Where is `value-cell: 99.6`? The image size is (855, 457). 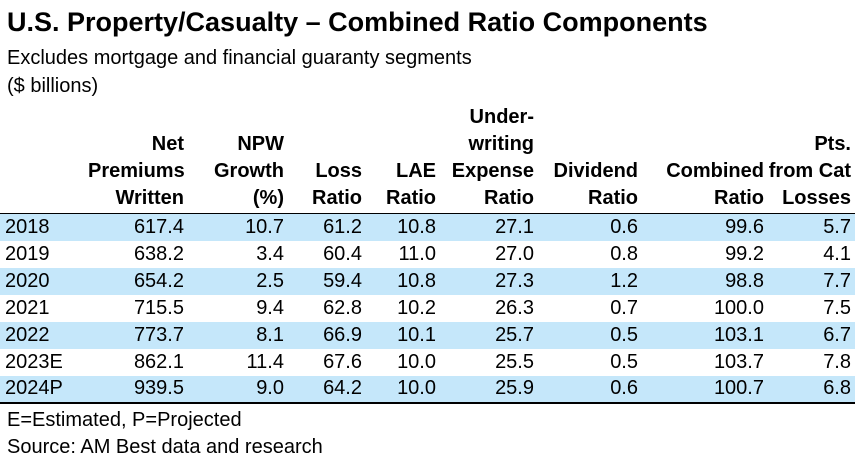 value-cell: 99.6 is located at coordinates (744, 226).